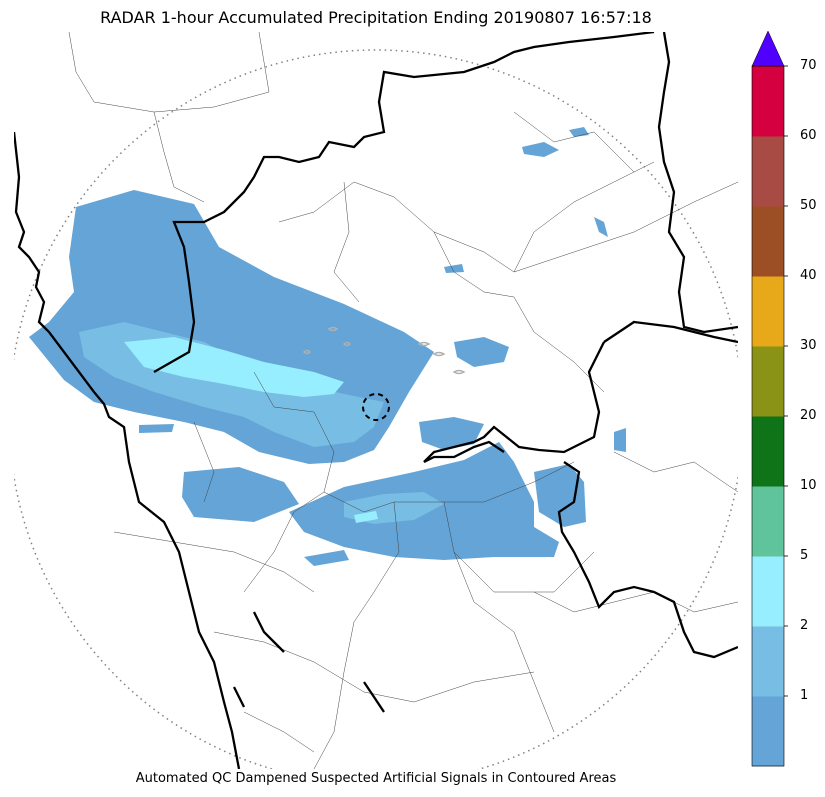  Describe the element at coordinates (376, 407) in the screenshot. I see `radar-site-marker` at that location.